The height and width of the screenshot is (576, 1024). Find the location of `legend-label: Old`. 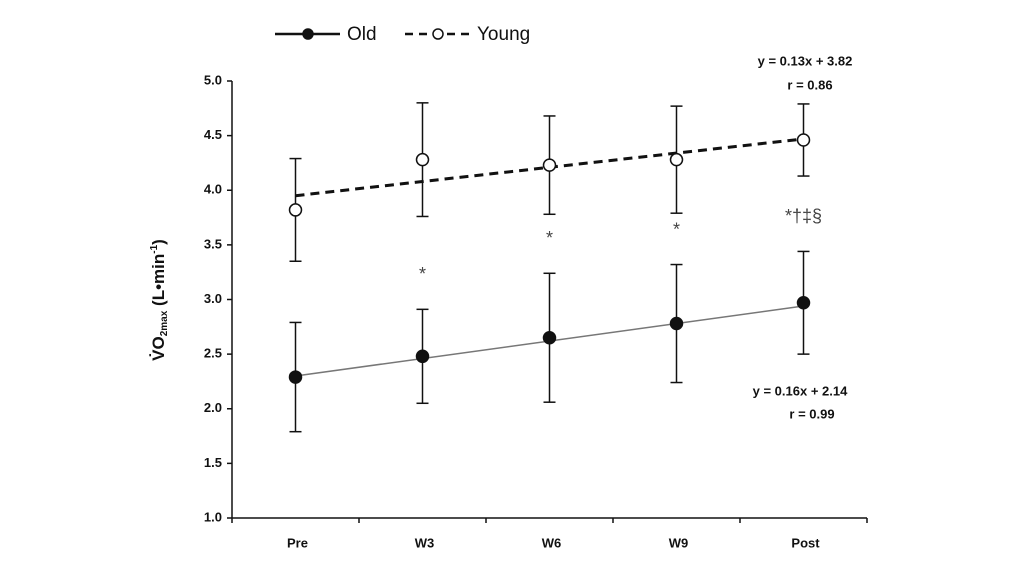

legend-label: Old is located at coordinates (362, 34).